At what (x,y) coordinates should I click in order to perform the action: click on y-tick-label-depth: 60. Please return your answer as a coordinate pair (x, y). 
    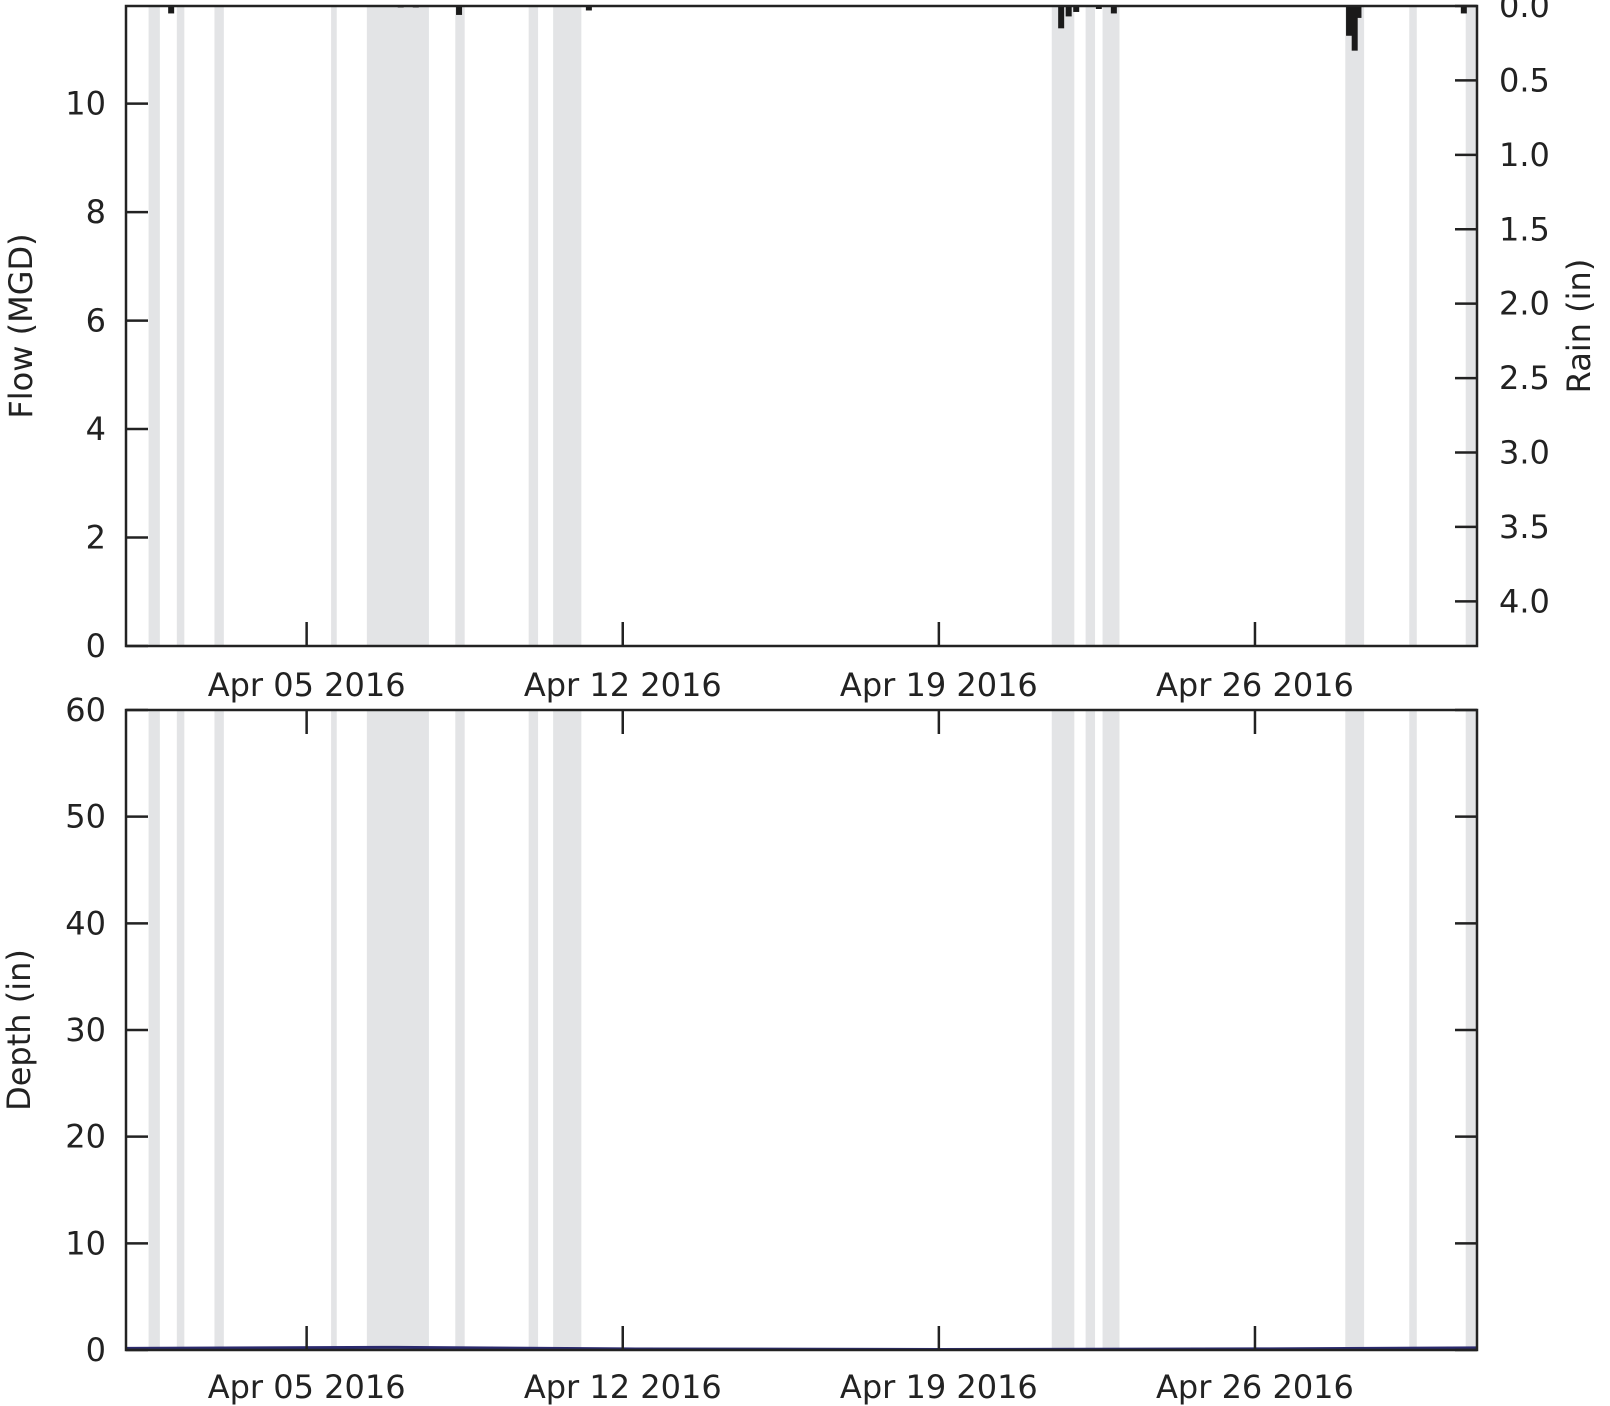
    Looking at the image, I should click on (85, 710).